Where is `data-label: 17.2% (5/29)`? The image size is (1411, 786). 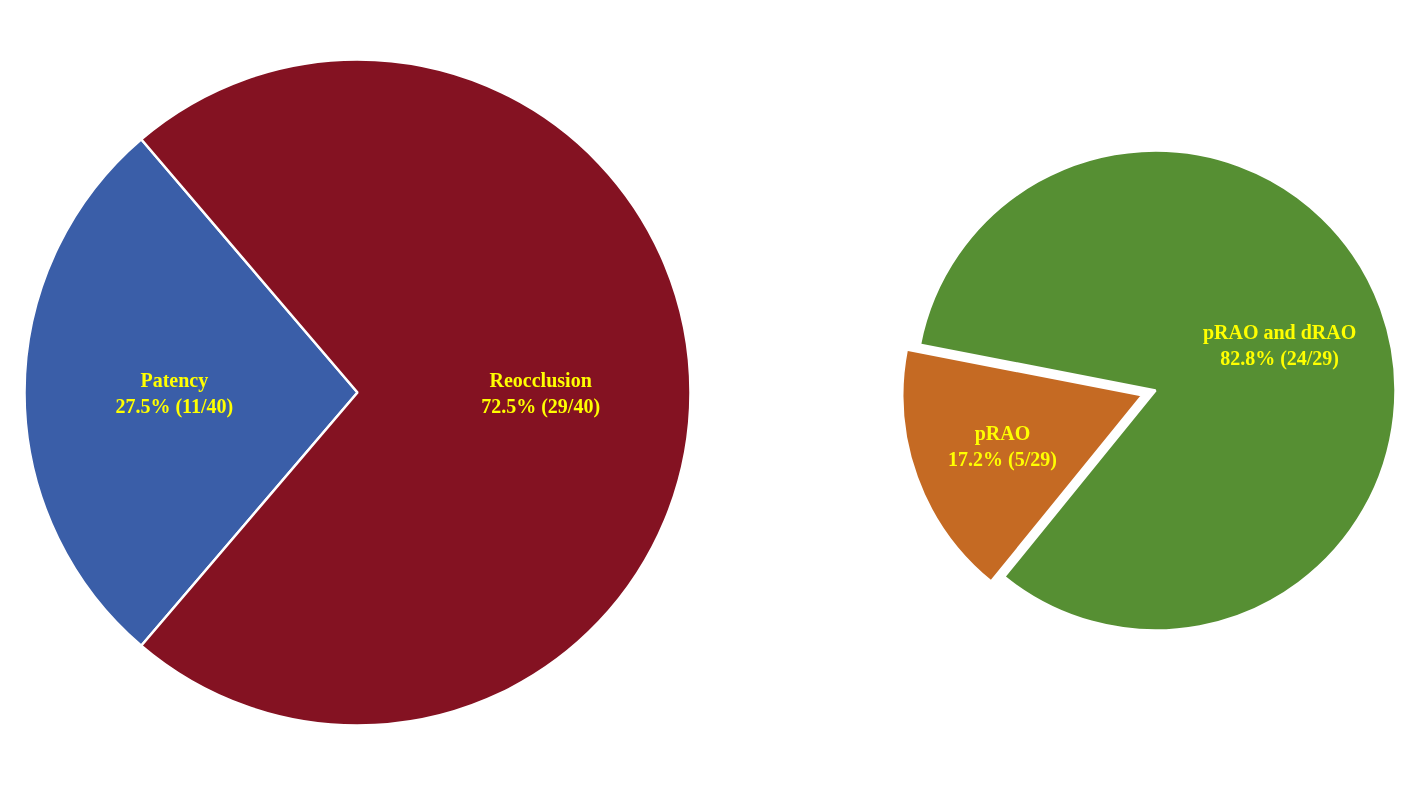 data-label: 17.2% (5/29) is located at coordinates (1002, 460).